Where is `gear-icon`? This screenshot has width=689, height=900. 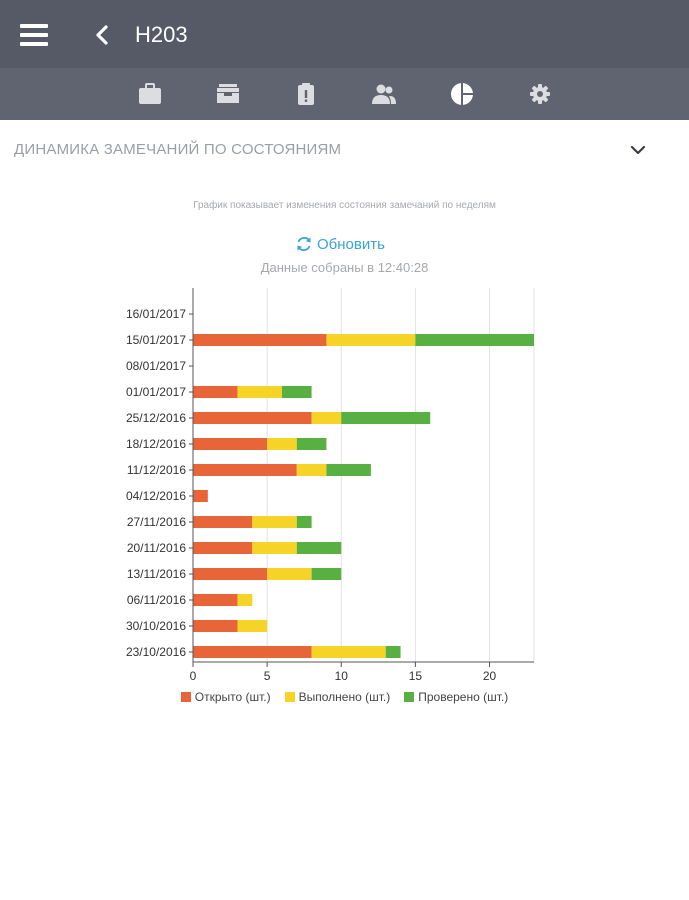 gear-icon is located at coordinates (540, 94).